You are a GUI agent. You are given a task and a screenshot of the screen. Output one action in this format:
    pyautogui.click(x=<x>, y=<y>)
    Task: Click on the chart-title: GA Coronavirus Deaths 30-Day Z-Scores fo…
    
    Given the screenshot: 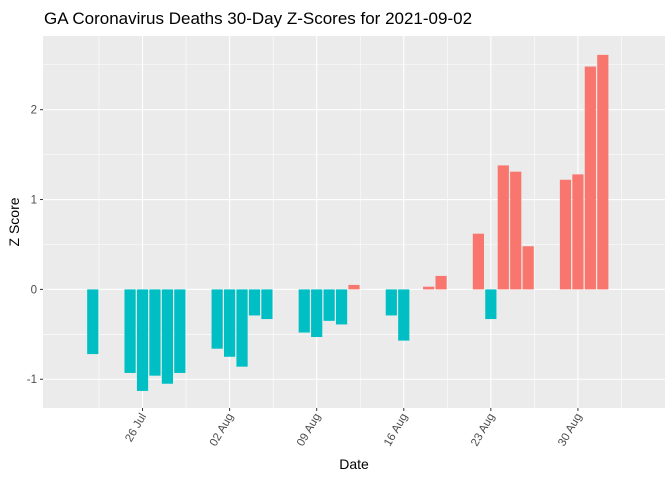 What is the action you would take?
    pyautogui.click(x=258, y=18)
    